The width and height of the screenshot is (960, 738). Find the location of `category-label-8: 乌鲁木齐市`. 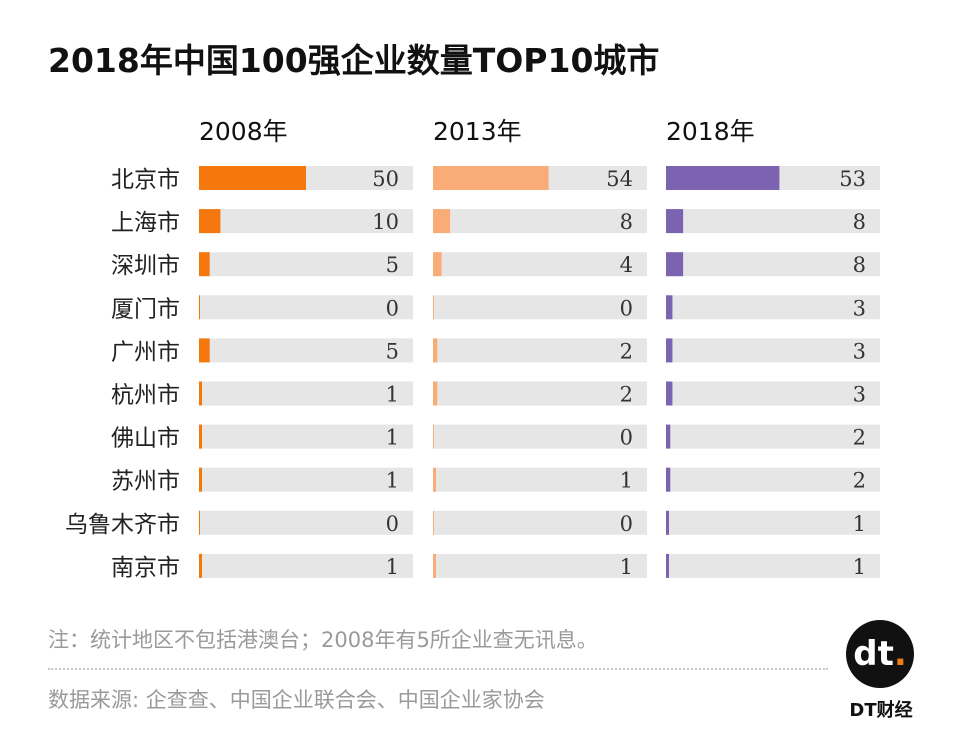

category-label-8: 乌鲁木齐市 is located at coordinates (122, 525).